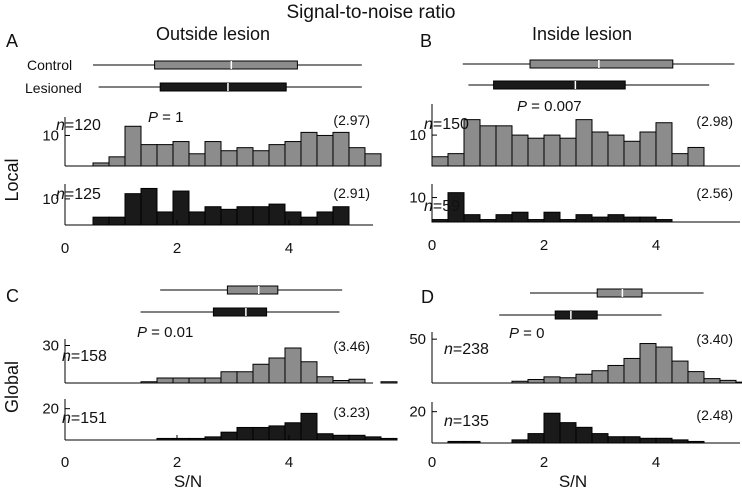 This screenshot has height=493, width=742. Describe the element at coordinates (78, 194) in the screenshot. I see `n-label: n=125` at that location.